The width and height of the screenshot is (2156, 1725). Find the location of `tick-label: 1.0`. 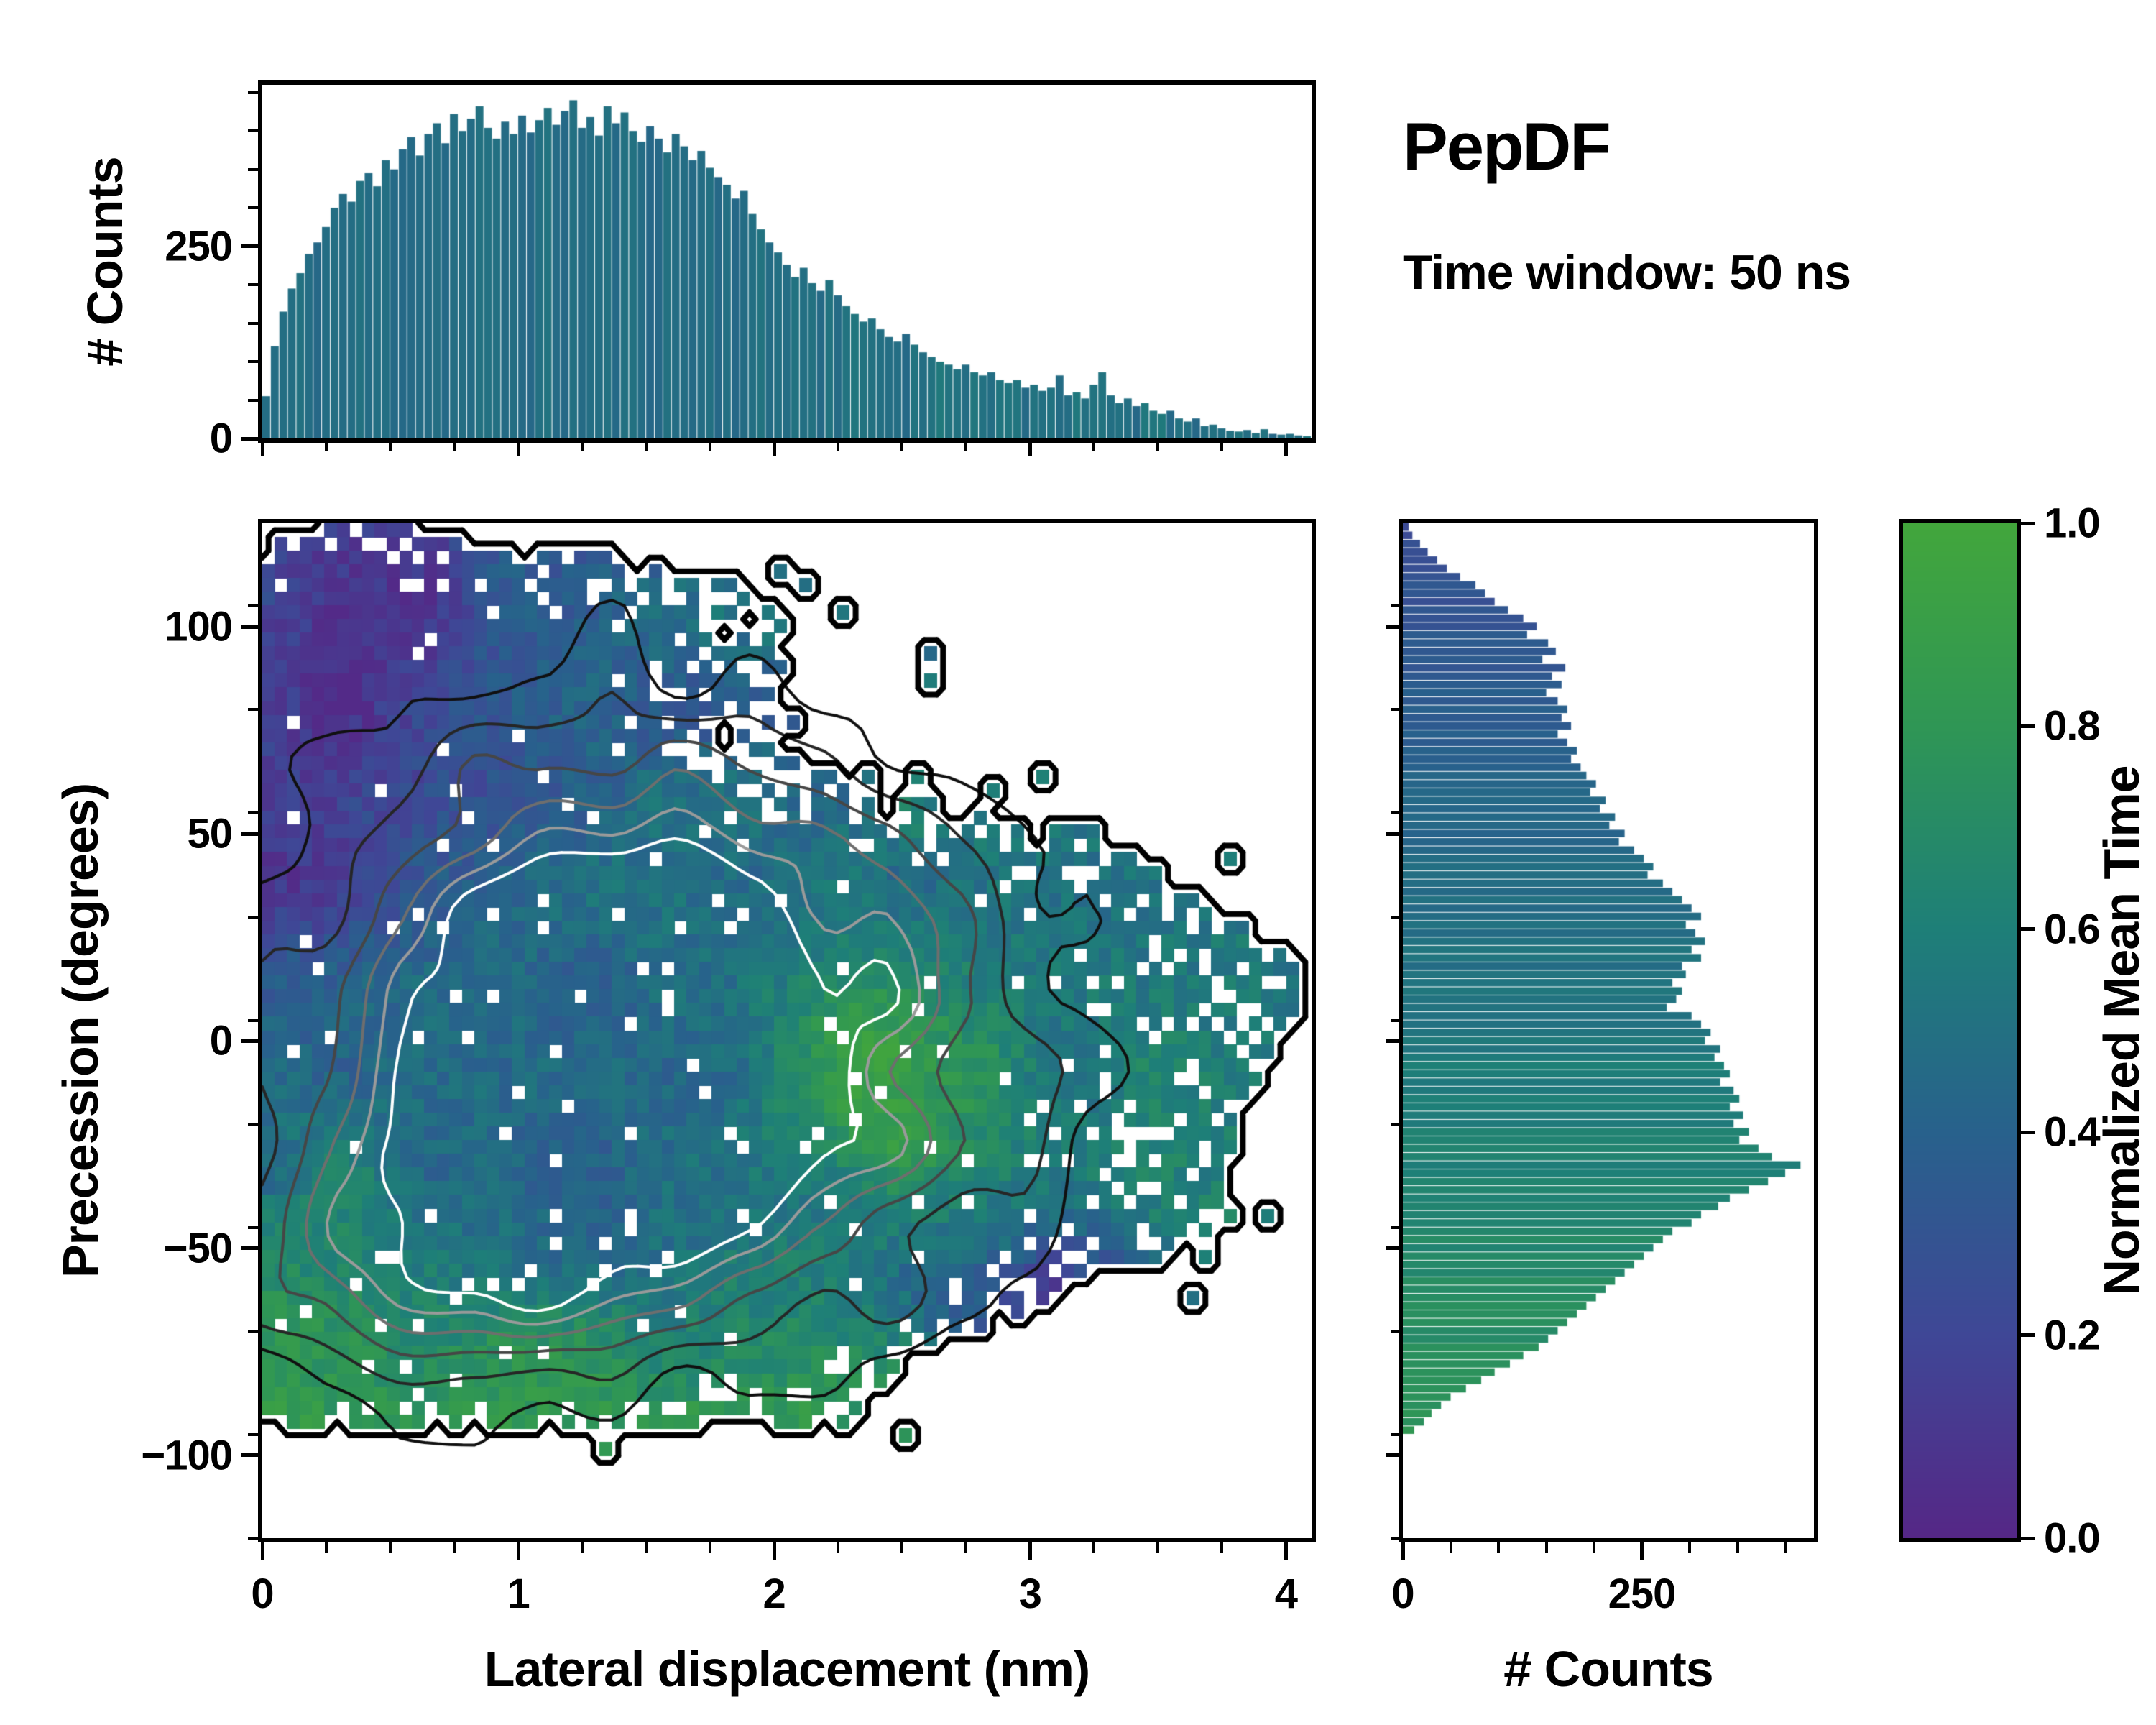

tick-label: 1.0 is located at coordinates (2072, 523).